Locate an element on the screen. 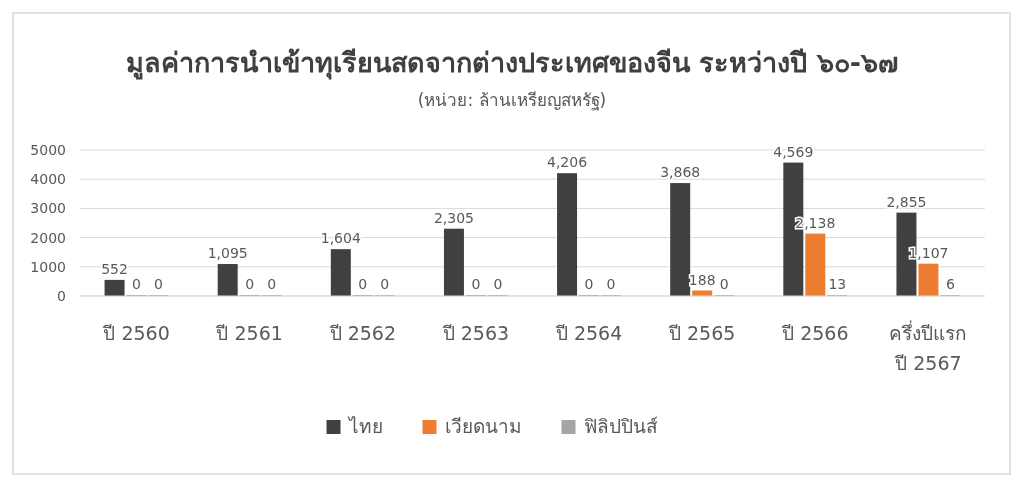  legend-label: ไทย is located at coordinates (364, 426).